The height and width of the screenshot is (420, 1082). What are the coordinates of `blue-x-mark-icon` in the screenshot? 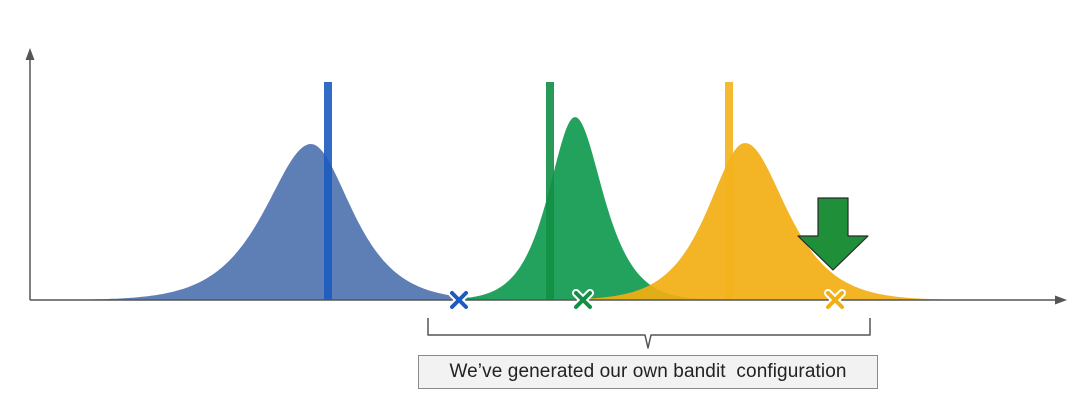 It's located at (459, 300).